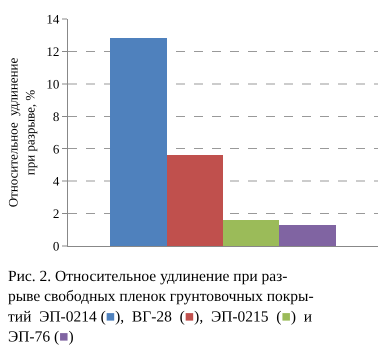  I want to click on y-tick-label: 12, so click(53, 51).